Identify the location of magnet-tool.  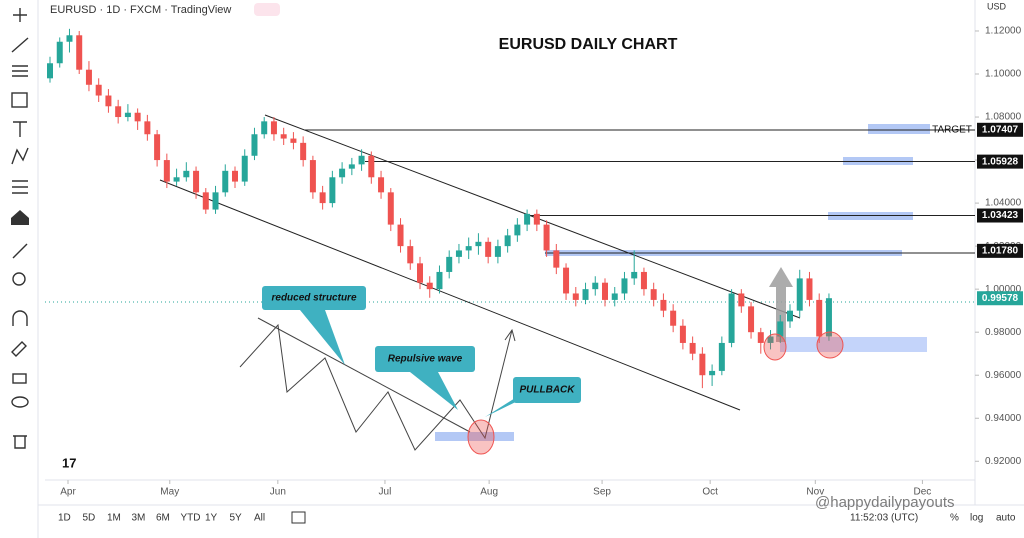
(20, 318).